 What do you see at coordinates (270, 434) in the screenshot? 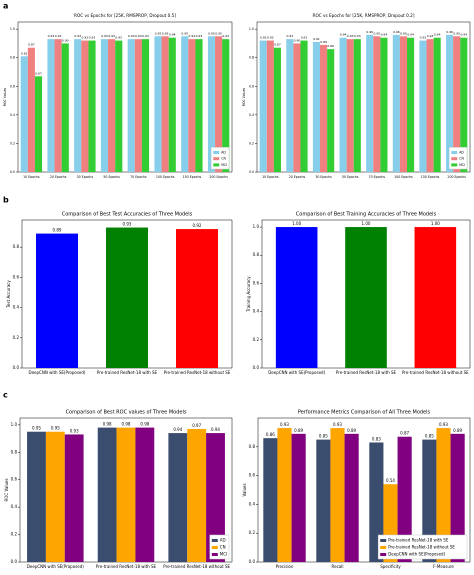
I see `value-label: 0.86` at bounding box center [270, 434].